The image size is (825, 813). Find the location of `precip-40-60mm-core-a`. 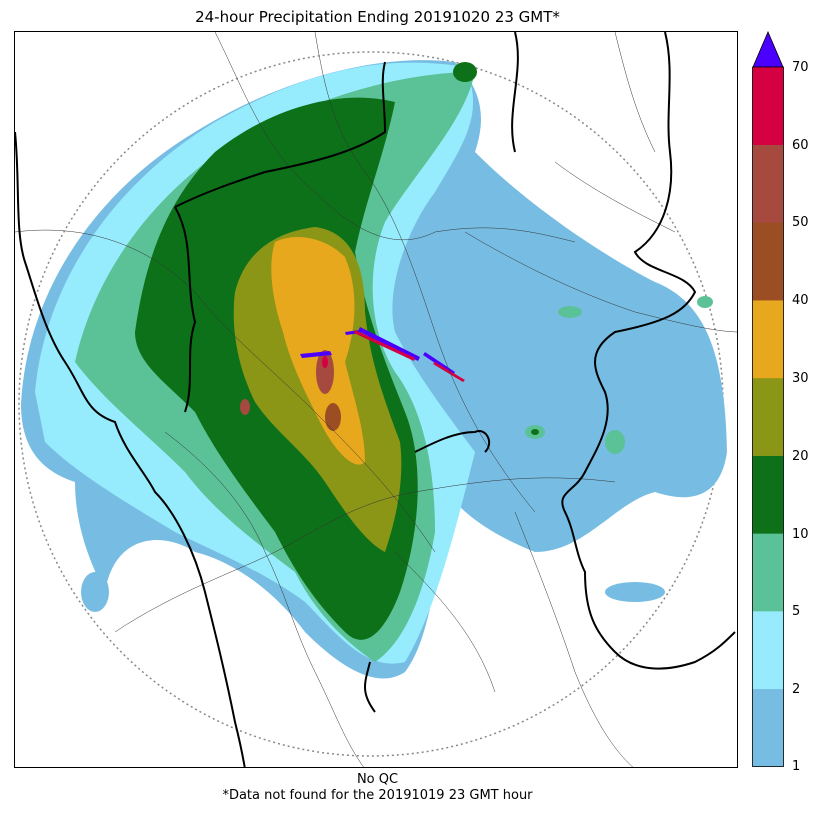

precip-40-60mm-core-a is located at coordinates (325, 372).